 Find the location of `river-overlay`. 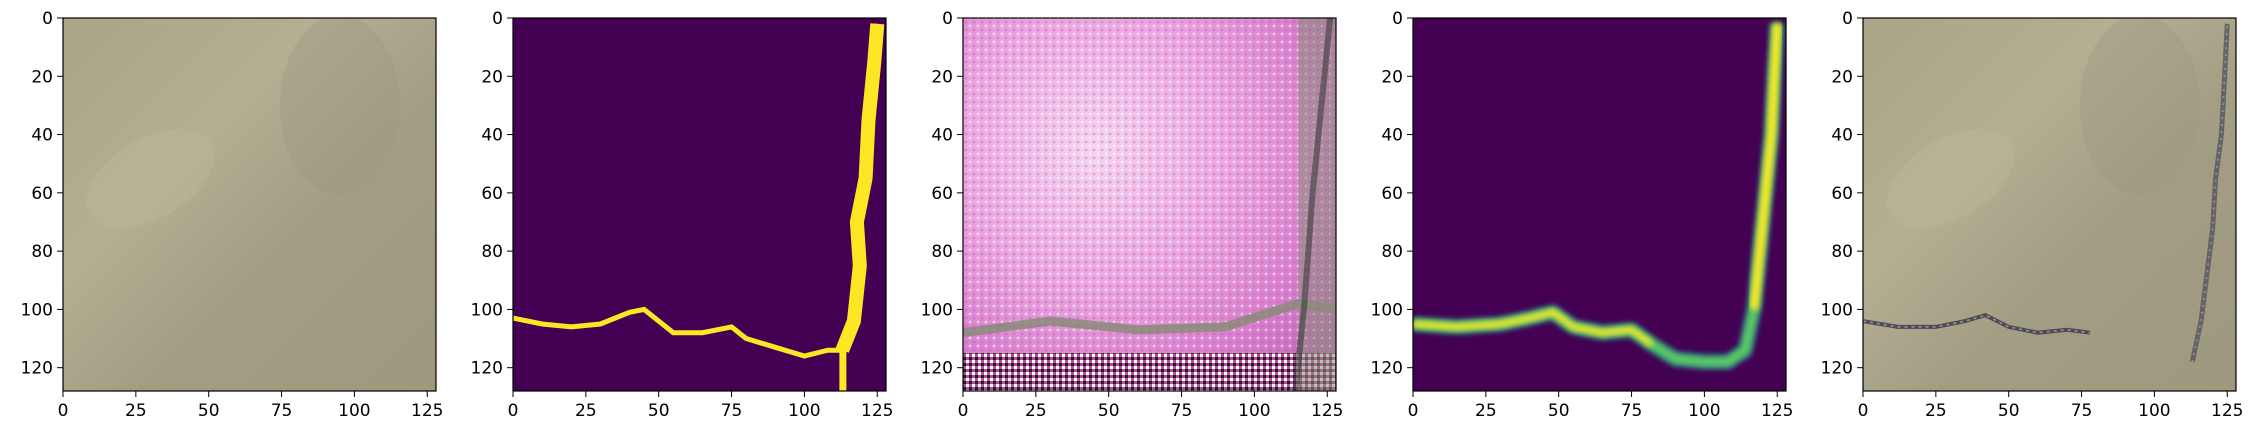

river-overlay is located at coordinates (1977, 324).